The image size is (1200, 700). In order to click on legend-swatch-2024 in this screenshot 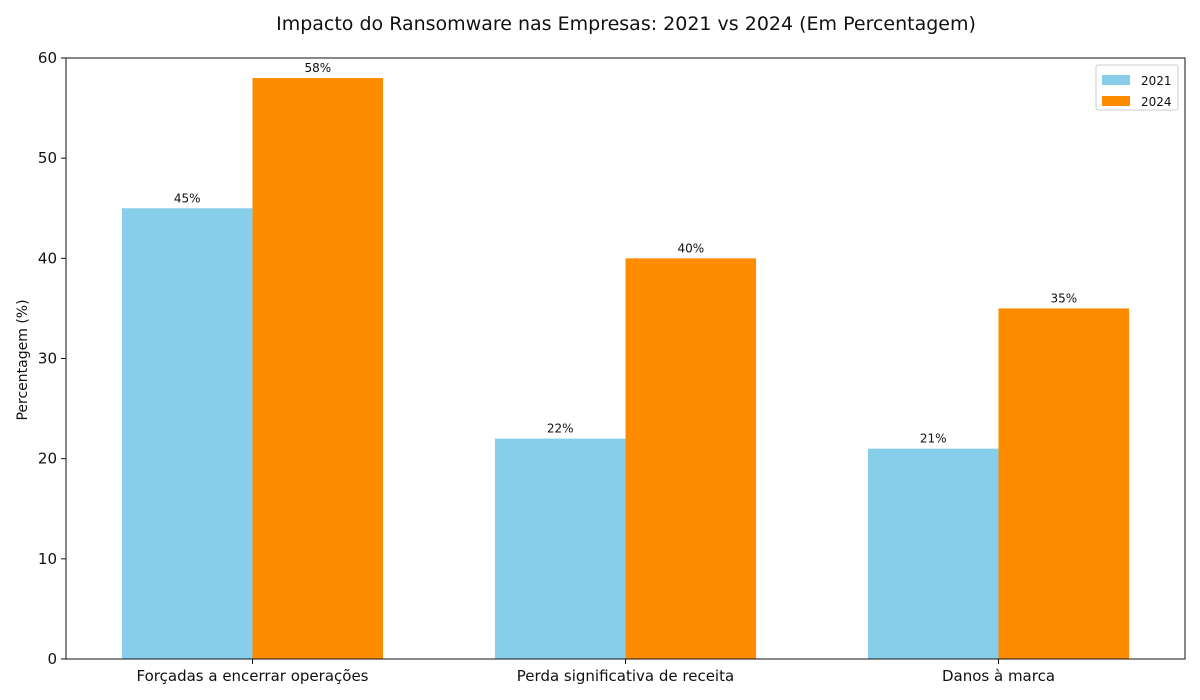, I will do `click(1116, 101)`.